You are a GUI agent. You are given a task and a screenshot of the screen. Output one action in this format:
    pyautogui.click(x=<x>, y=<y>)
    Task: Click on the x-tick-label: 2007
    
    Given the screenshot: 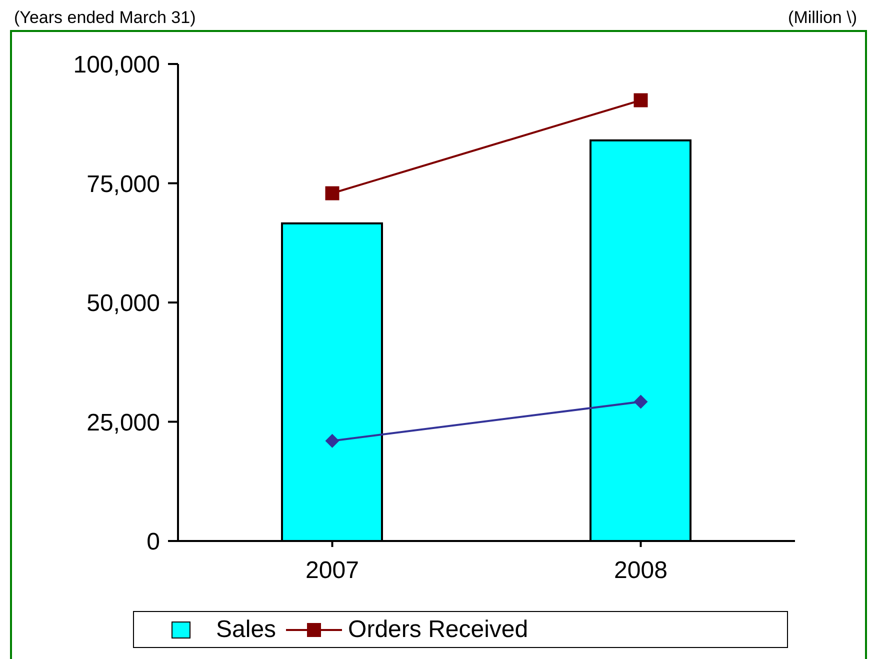 What is the action you would take?
    pyautogui.click(x=332, y=570)
    